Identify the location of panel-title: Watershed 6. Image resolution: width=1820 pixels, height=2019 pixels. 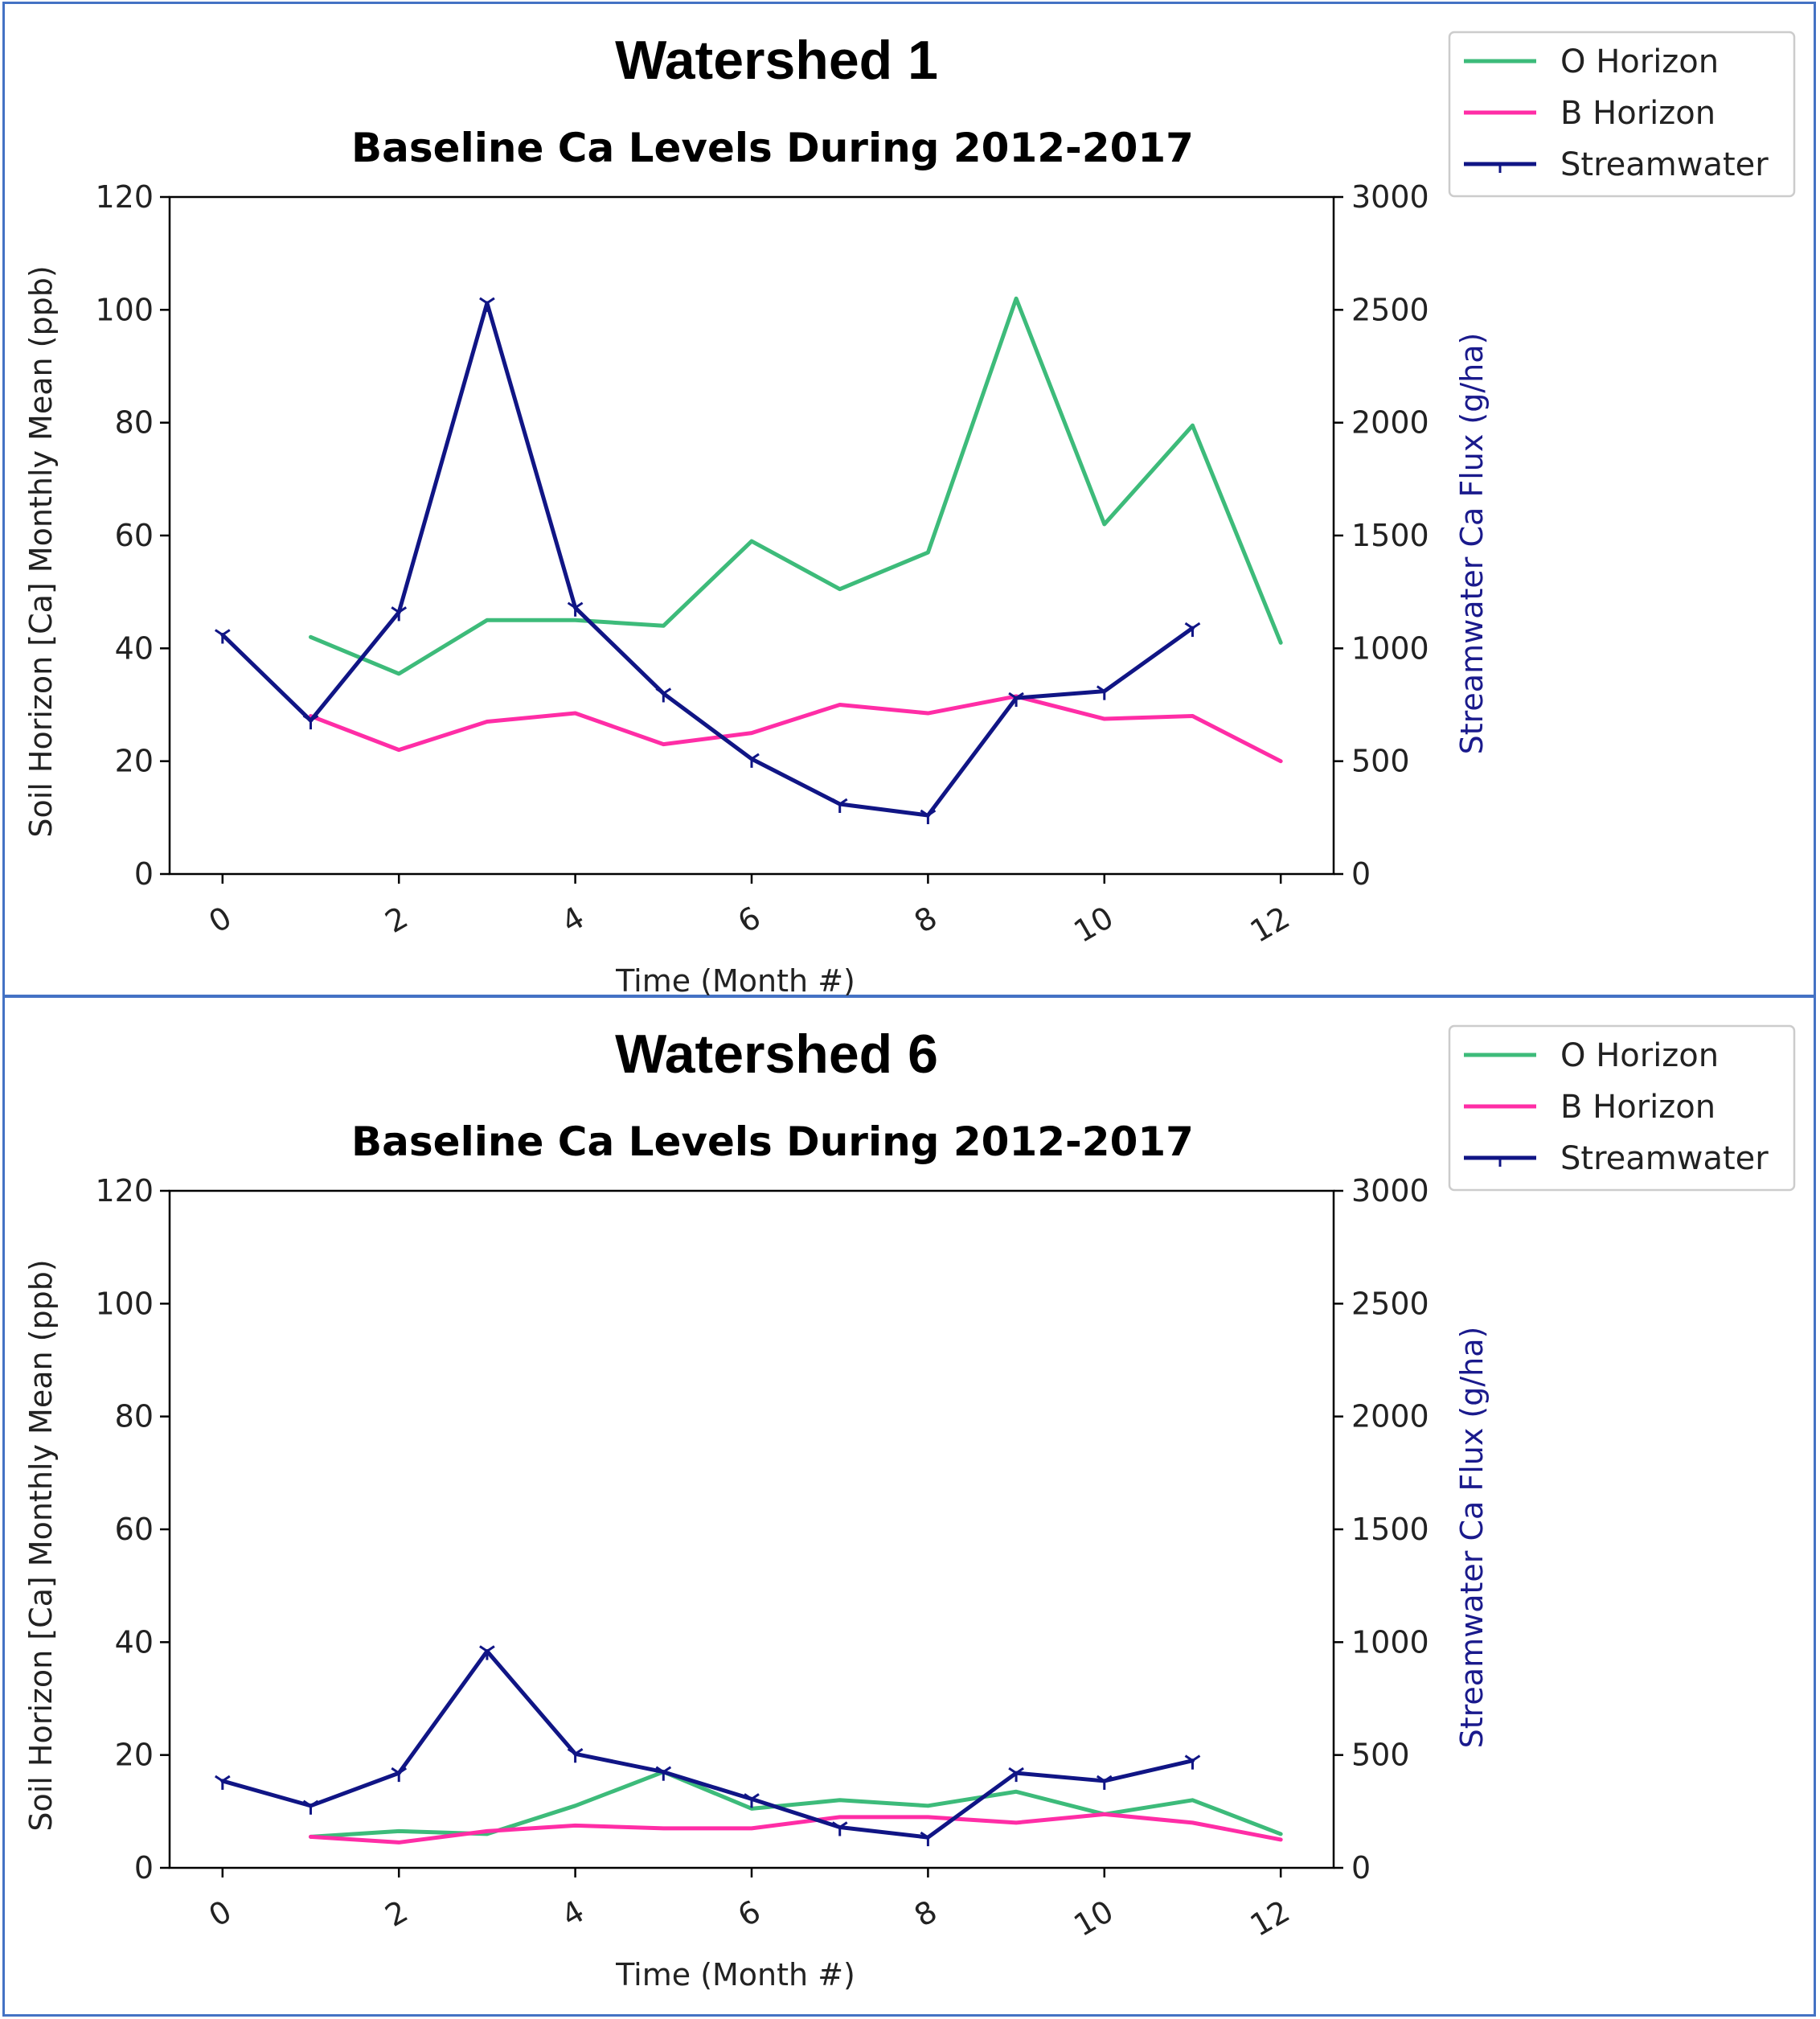
(776, 1054).